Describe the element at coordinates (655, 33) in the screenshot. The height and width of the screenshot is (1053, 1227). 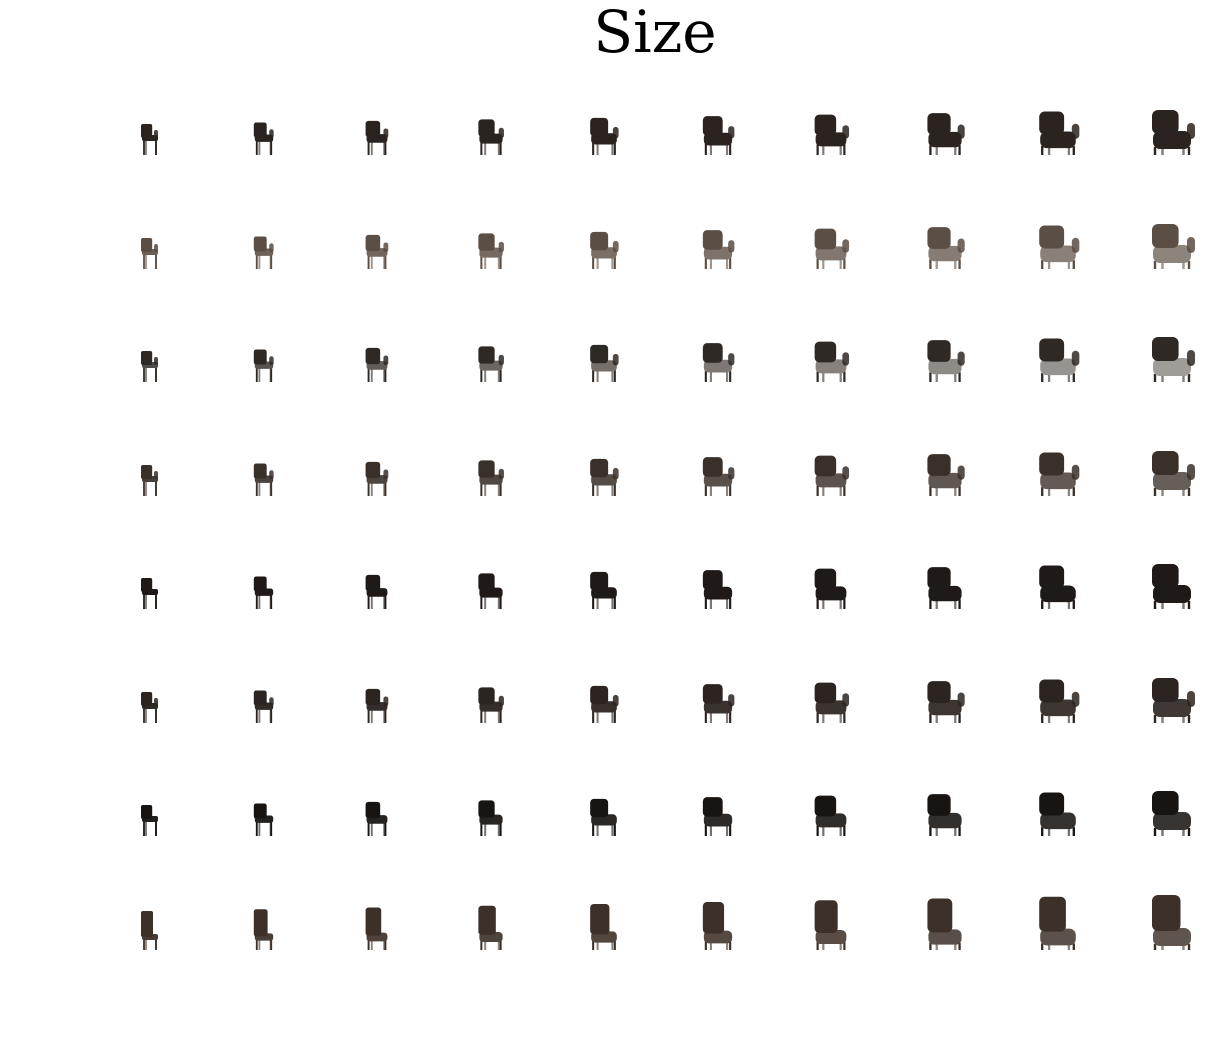
I see `figure-title: Size` at that location.